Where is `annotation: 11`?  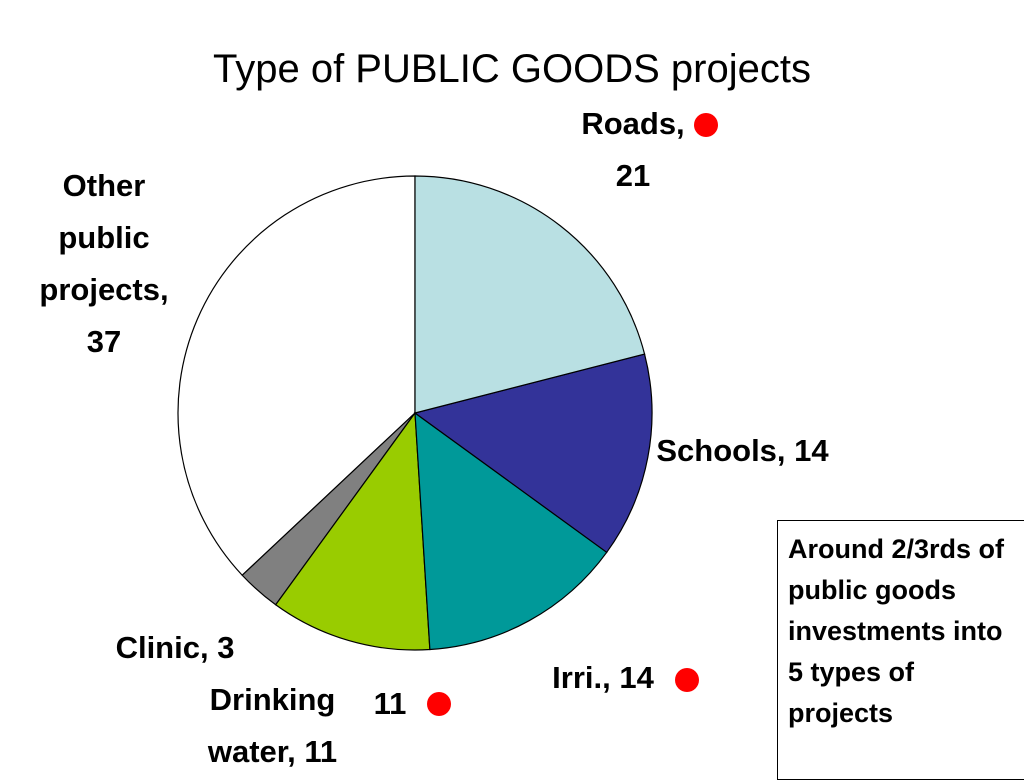 annotation: 11 is located at coordinates (390, 703).